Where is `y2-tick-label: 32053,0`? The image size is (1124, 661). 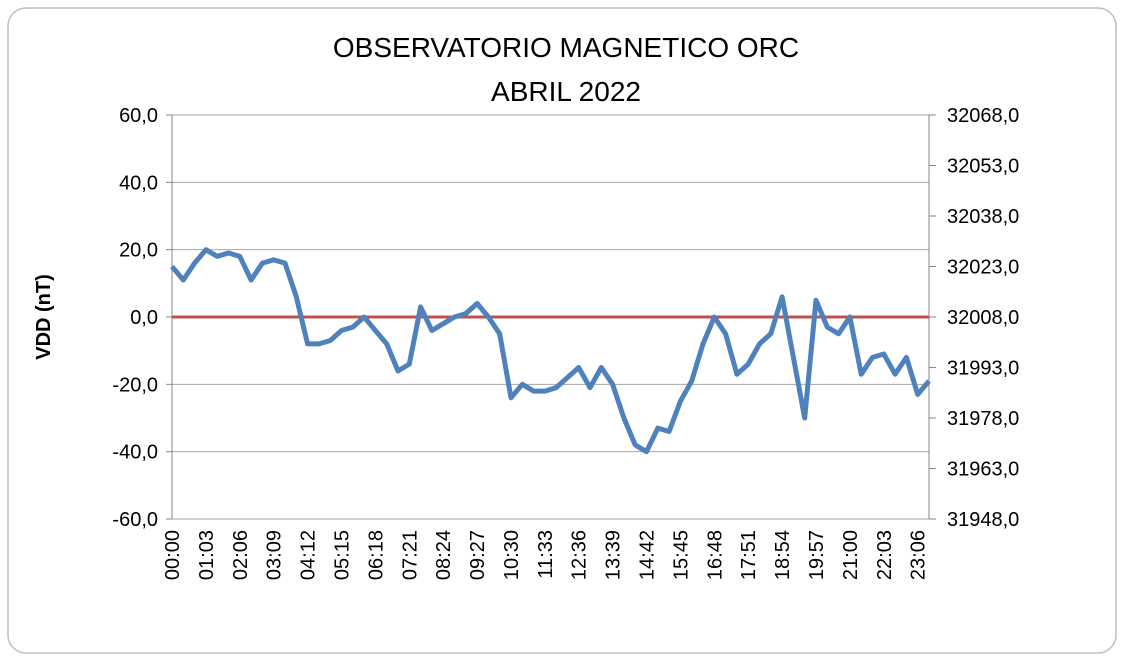 y2-tick-label: 32053,0 is located at coordinates (983, 167).